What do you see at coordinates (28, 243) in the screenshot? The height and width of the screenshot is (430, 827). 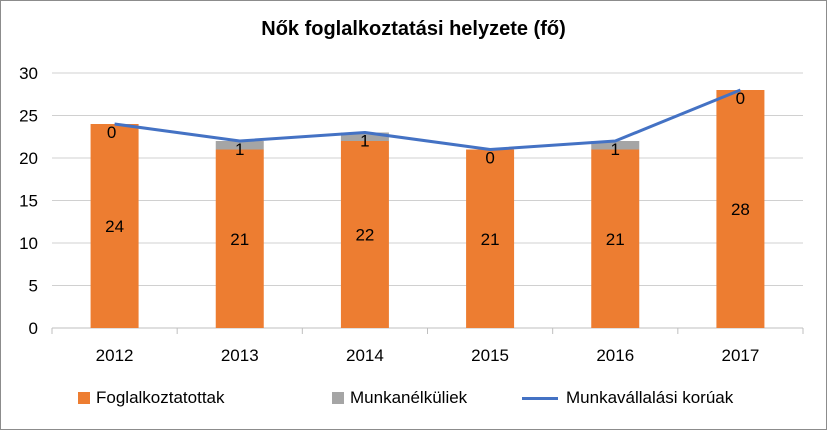 I see `y-tick-label: 10` at bounding box center [28, 243].